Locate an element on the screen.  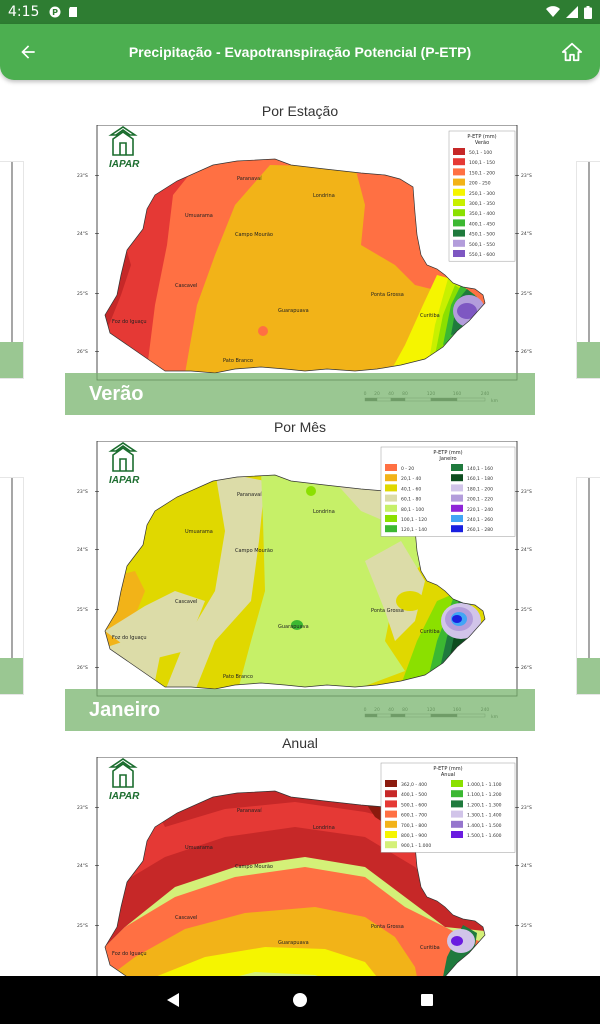
legend-label: 300,1 - 350 is located at coordinates (482, 204).